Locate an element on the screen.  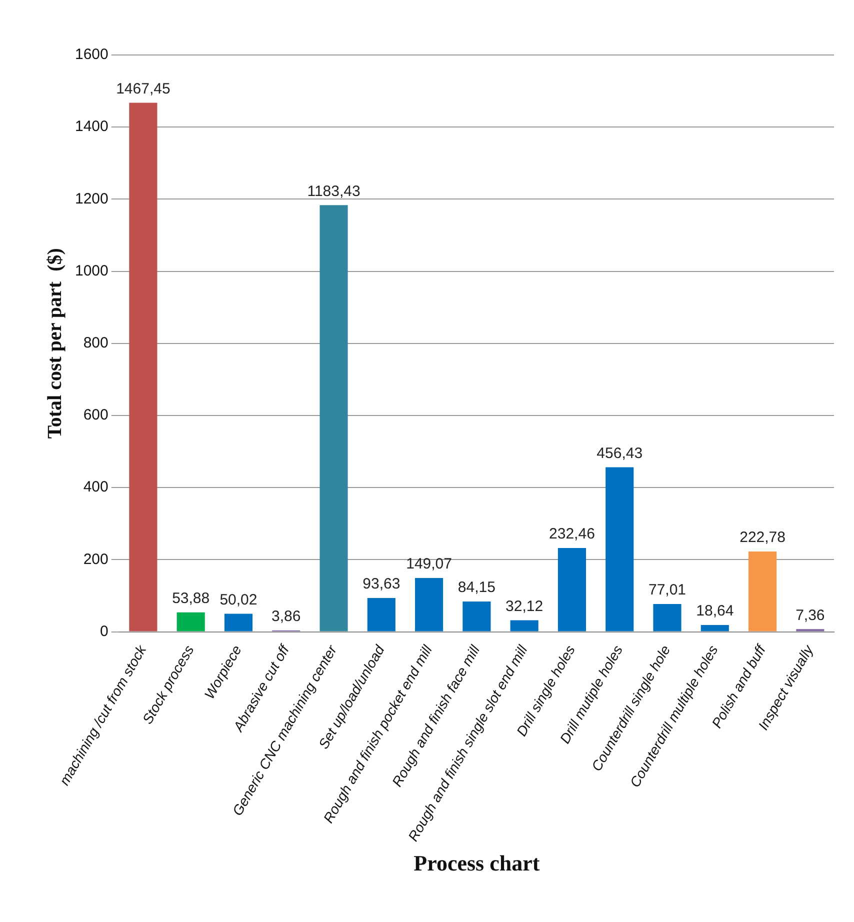
y-tick-label: 600 is located at coordinates (95, 415).